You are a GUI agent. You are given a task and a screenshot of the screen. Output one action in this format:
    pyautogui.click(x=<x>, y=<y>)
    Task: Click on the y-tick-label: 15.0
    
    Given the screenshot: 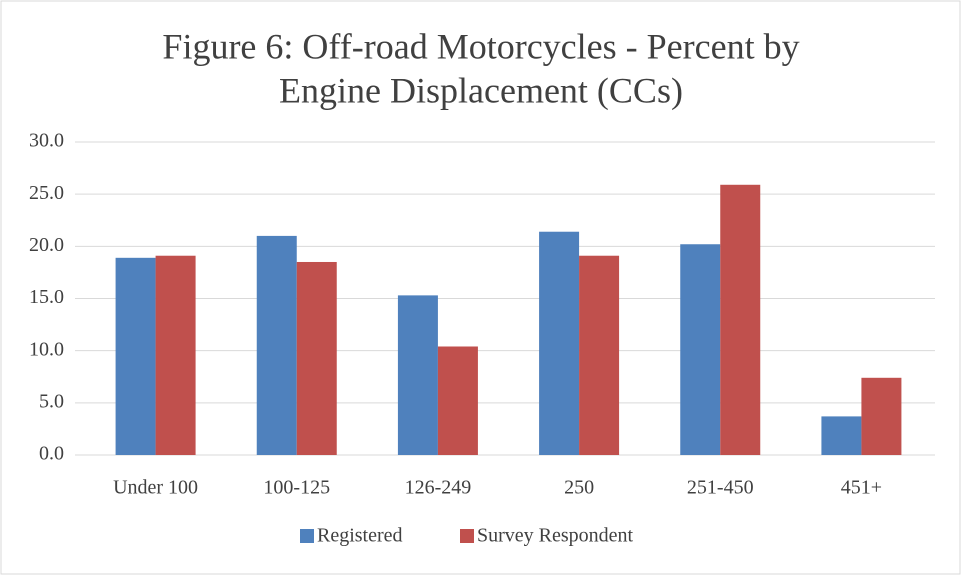 What is the action you would take?
    pyautogui.click(x=46, y=297)
    